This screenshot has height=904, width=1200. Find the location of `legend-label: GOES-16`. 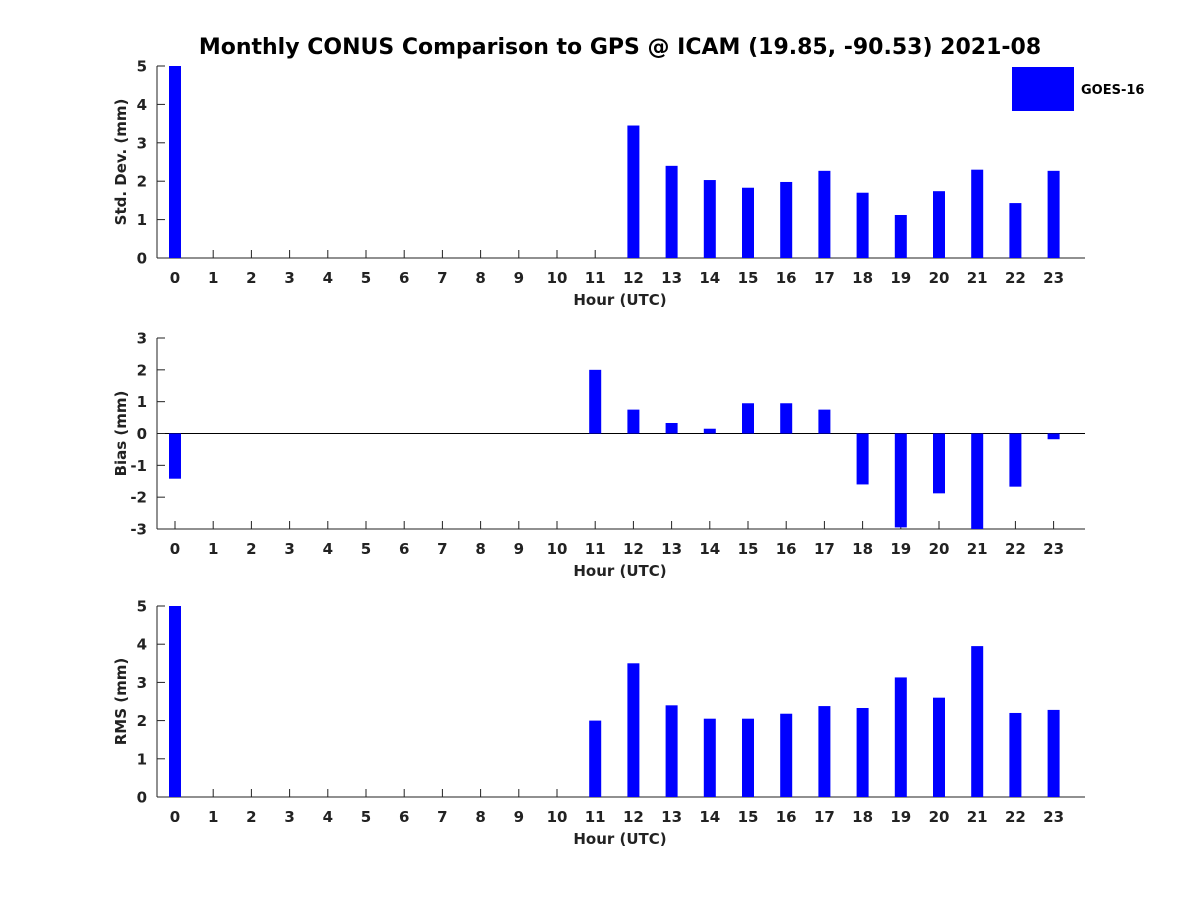

legend-label: GOES-16 is located at coordinates (1112, 90).